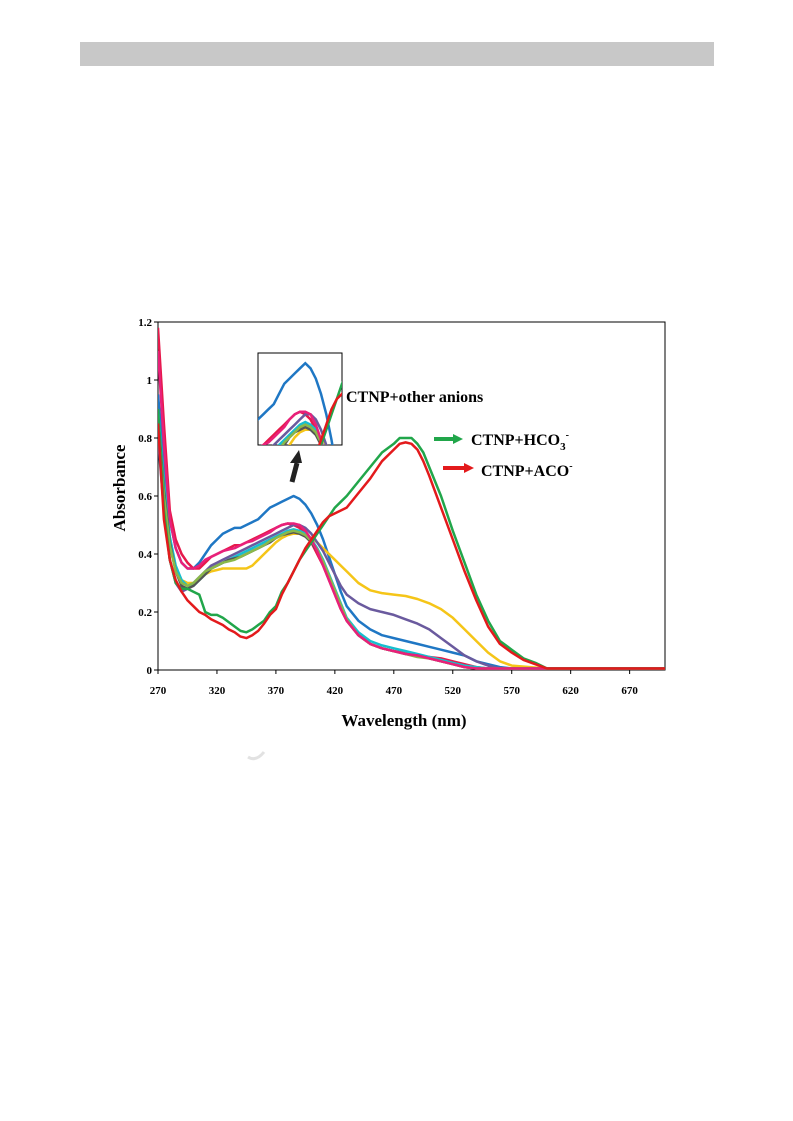 Image resolution: width=793 pixels, height=1121 pixels. I want to click on green-arrow-icon, so click(448, 439).